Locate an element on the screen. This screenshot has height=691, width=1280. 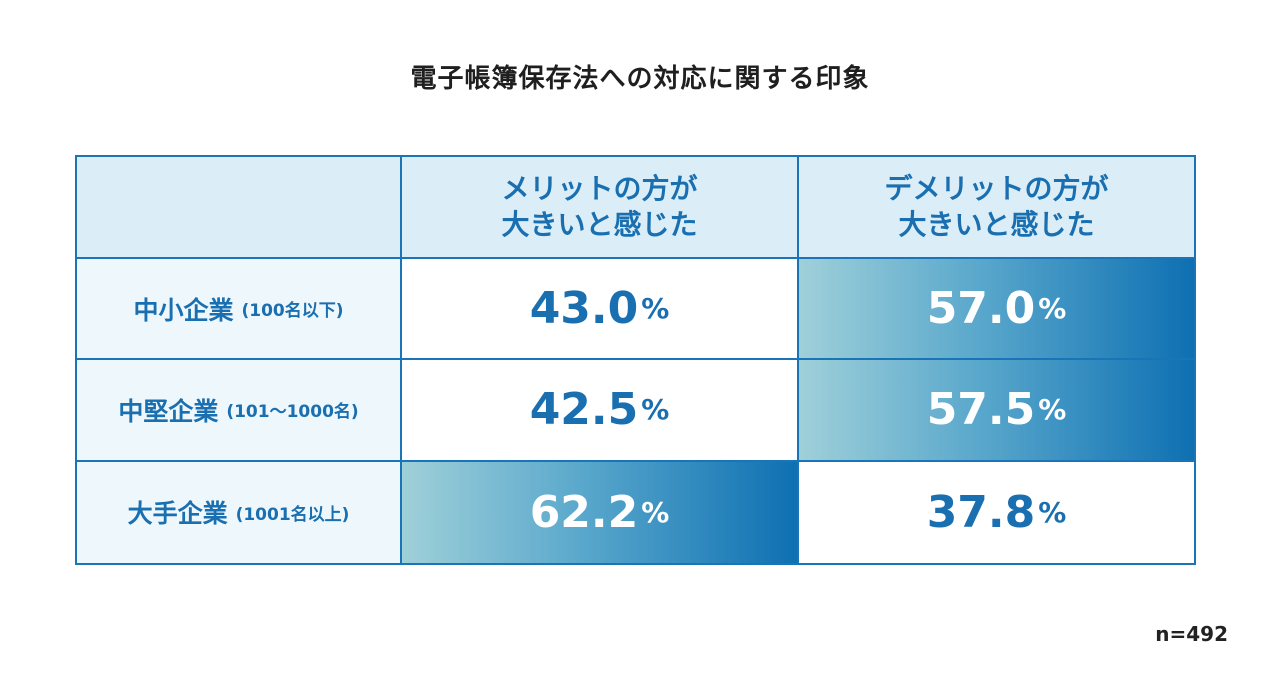
value-small-demerit-unit: % is located at coordinates (1052, 309).